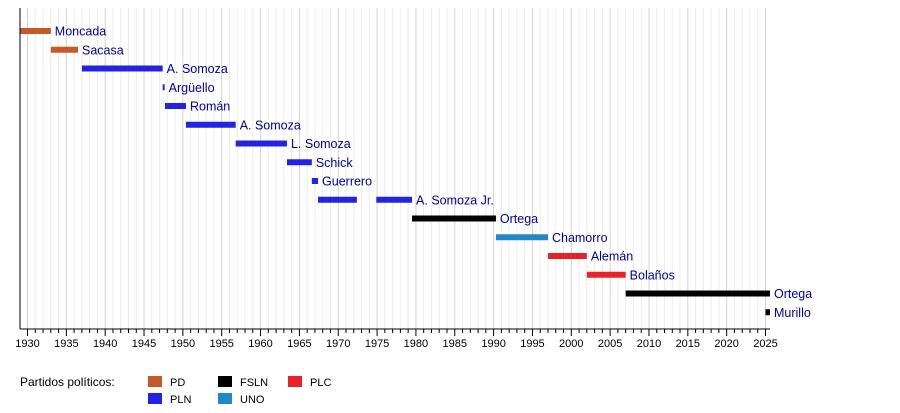 The image size is (900, 413). What do you see at coordinates (455, 344) in the screenshot?
I see `x-tick-label: 1985` at bounding box center [455, 344].